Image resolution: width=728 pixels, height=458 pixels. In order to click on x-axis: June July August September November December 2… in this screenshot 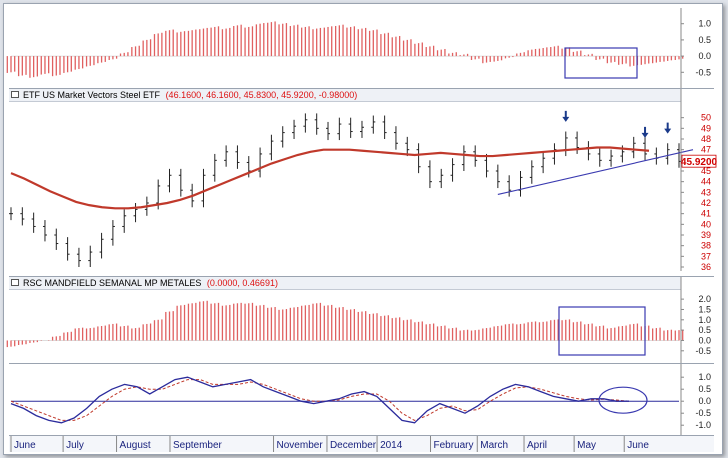, I will do `click(361, 443)`.